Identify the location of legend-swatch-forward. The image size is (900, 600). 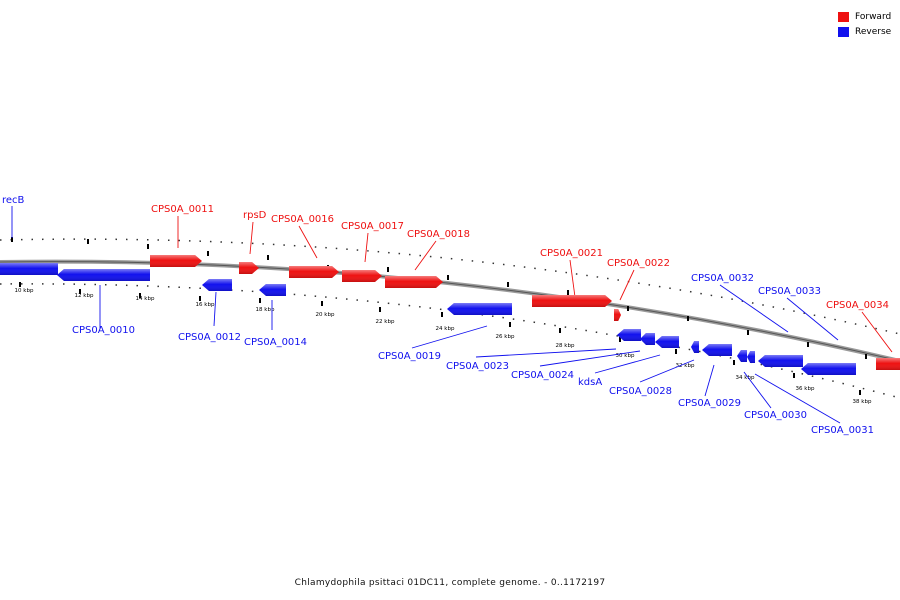
(843, 16).